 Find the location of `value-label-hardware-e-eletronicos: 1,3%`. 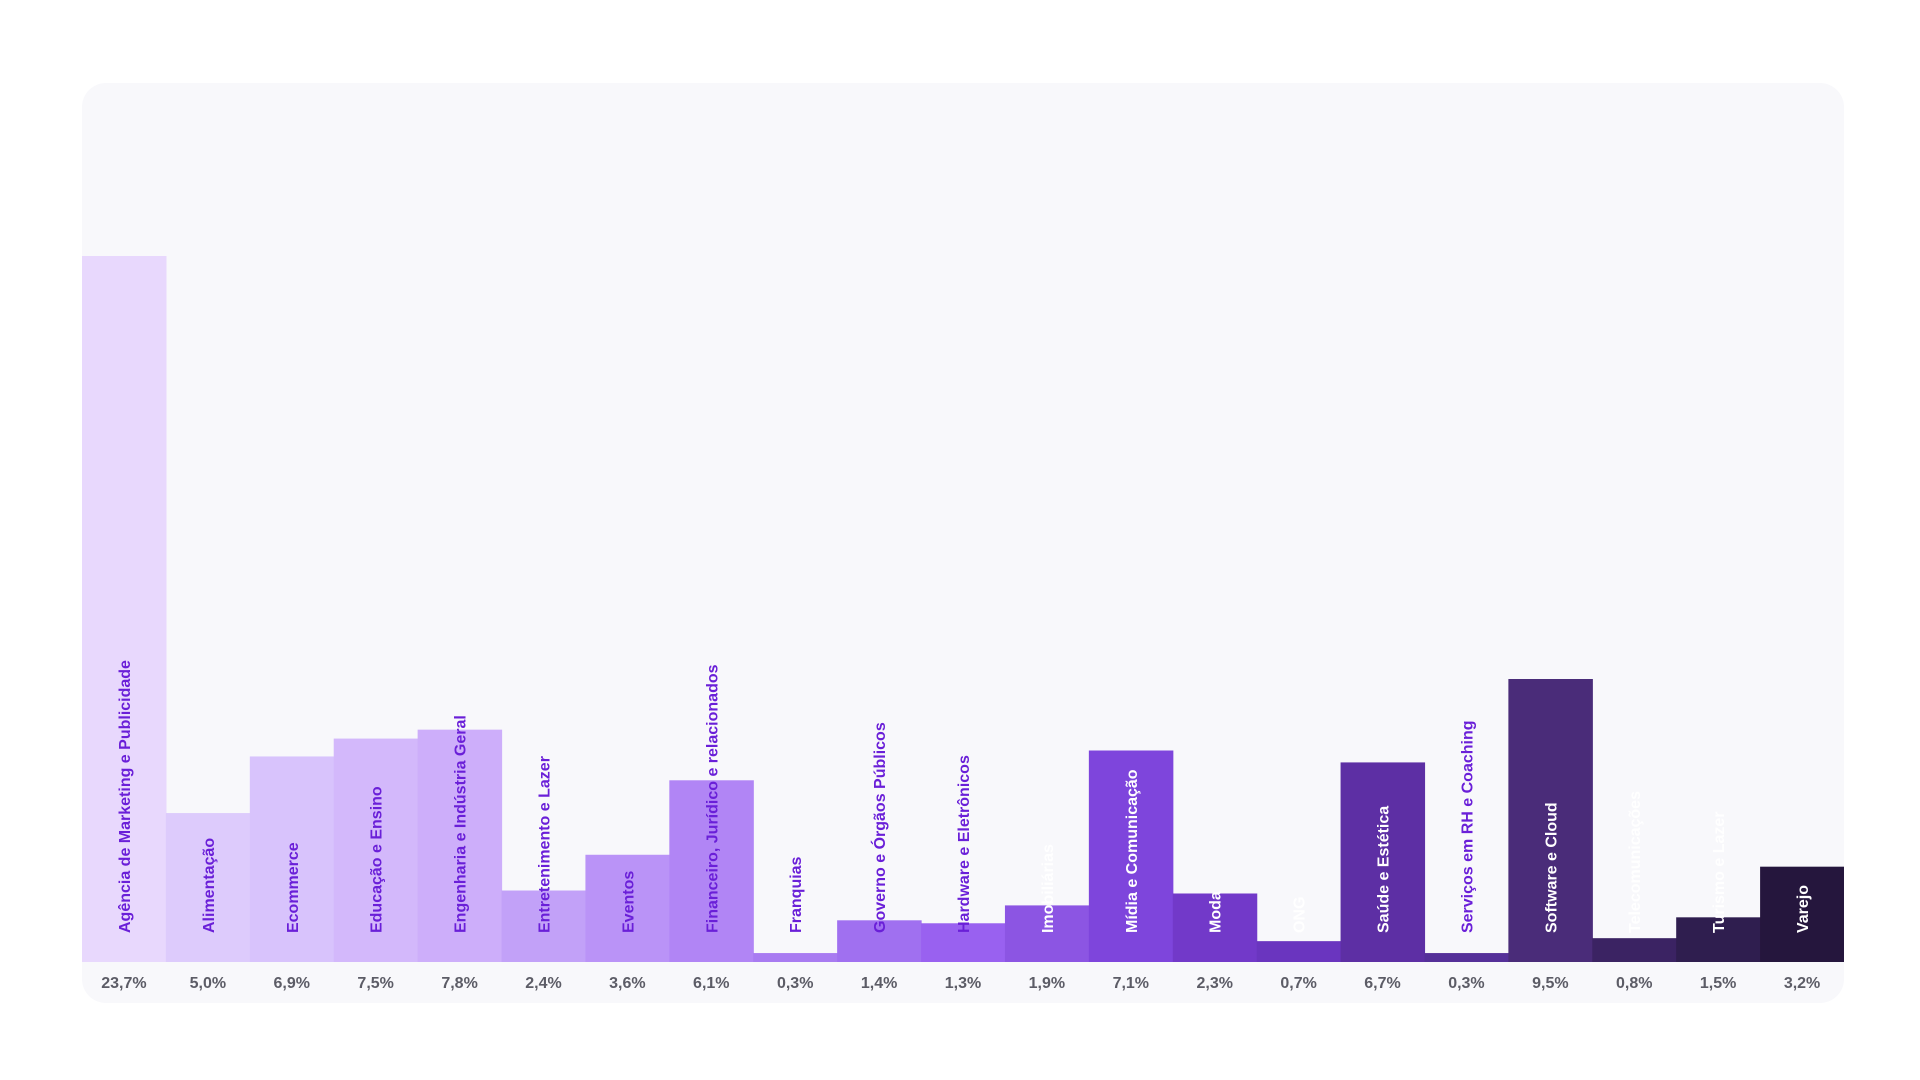

value-label-hardware-e-eletronicos: 1,3% is located at coordinates (963, 983).